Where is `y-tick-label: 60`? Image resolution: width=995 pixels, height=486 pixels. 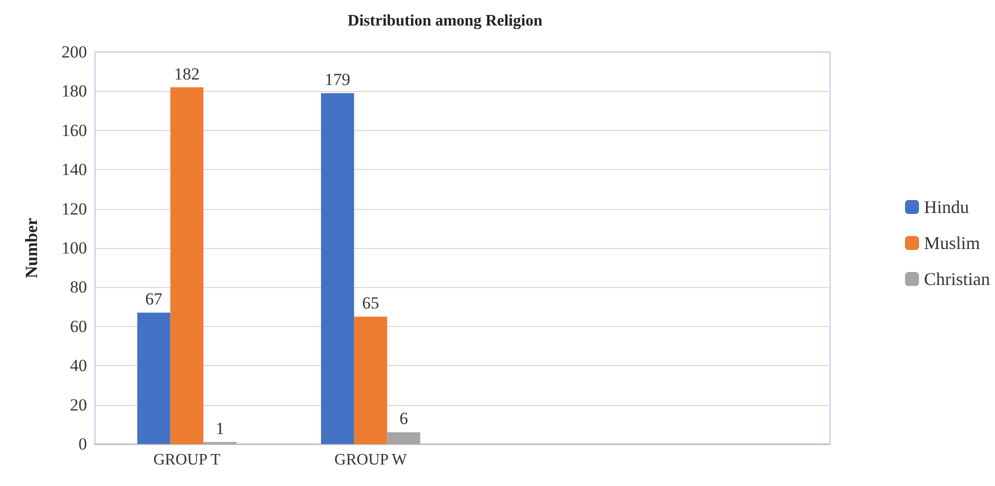
y-tick-label: 60 is located at coordinates (78, 326).